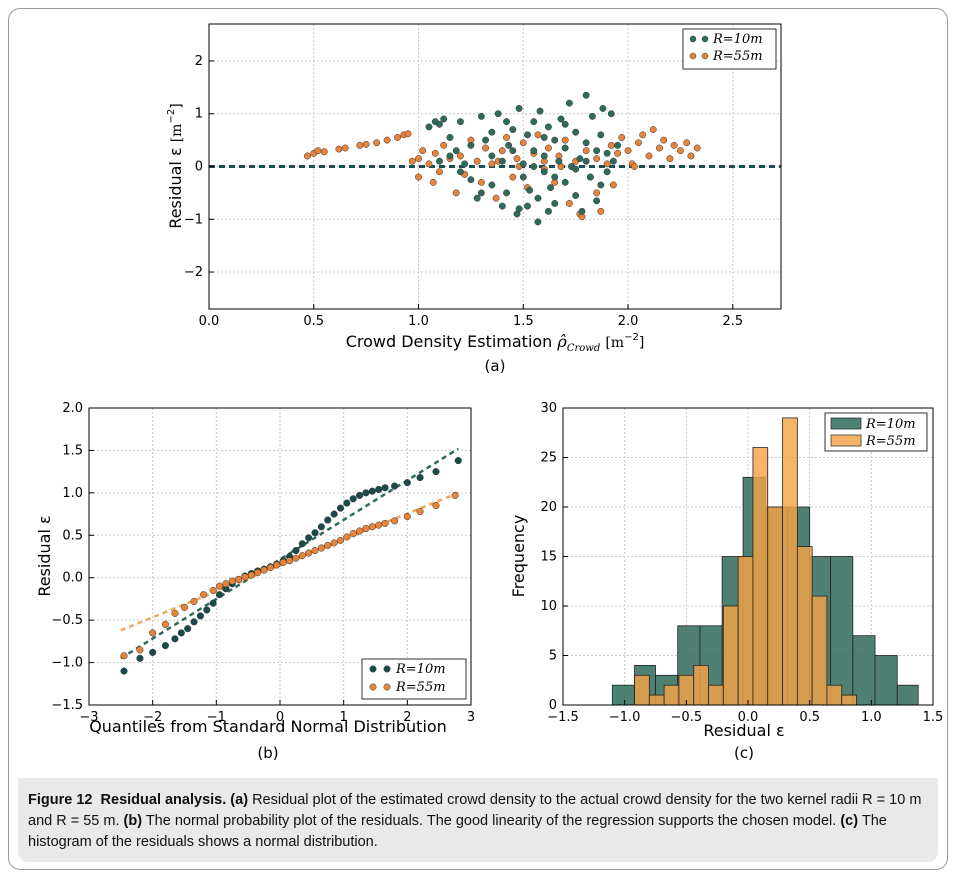 The height and width of the screenshot is (881, 954). Describe the element at coordinates (199, 114) in the screenshot. I see `y-tick-label: 1` at that location.